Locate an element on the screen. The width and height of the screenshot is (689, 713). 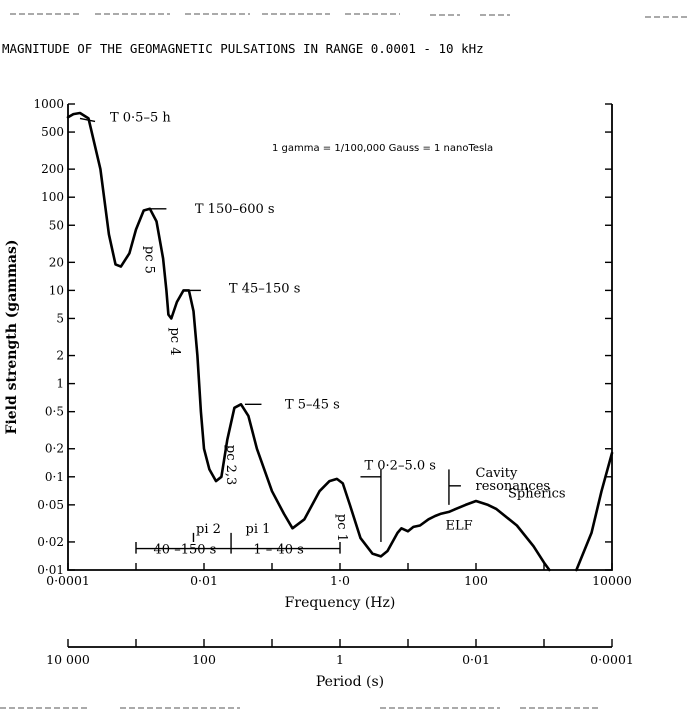
y-tick-label: 0·2 is located at coordinates (54, 449).